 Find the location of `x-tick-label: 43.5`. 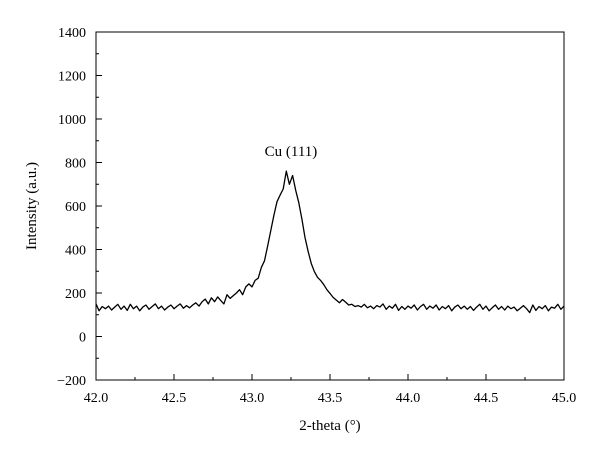

x-tick-label: 43.5 is located at coordinates (330, 398).